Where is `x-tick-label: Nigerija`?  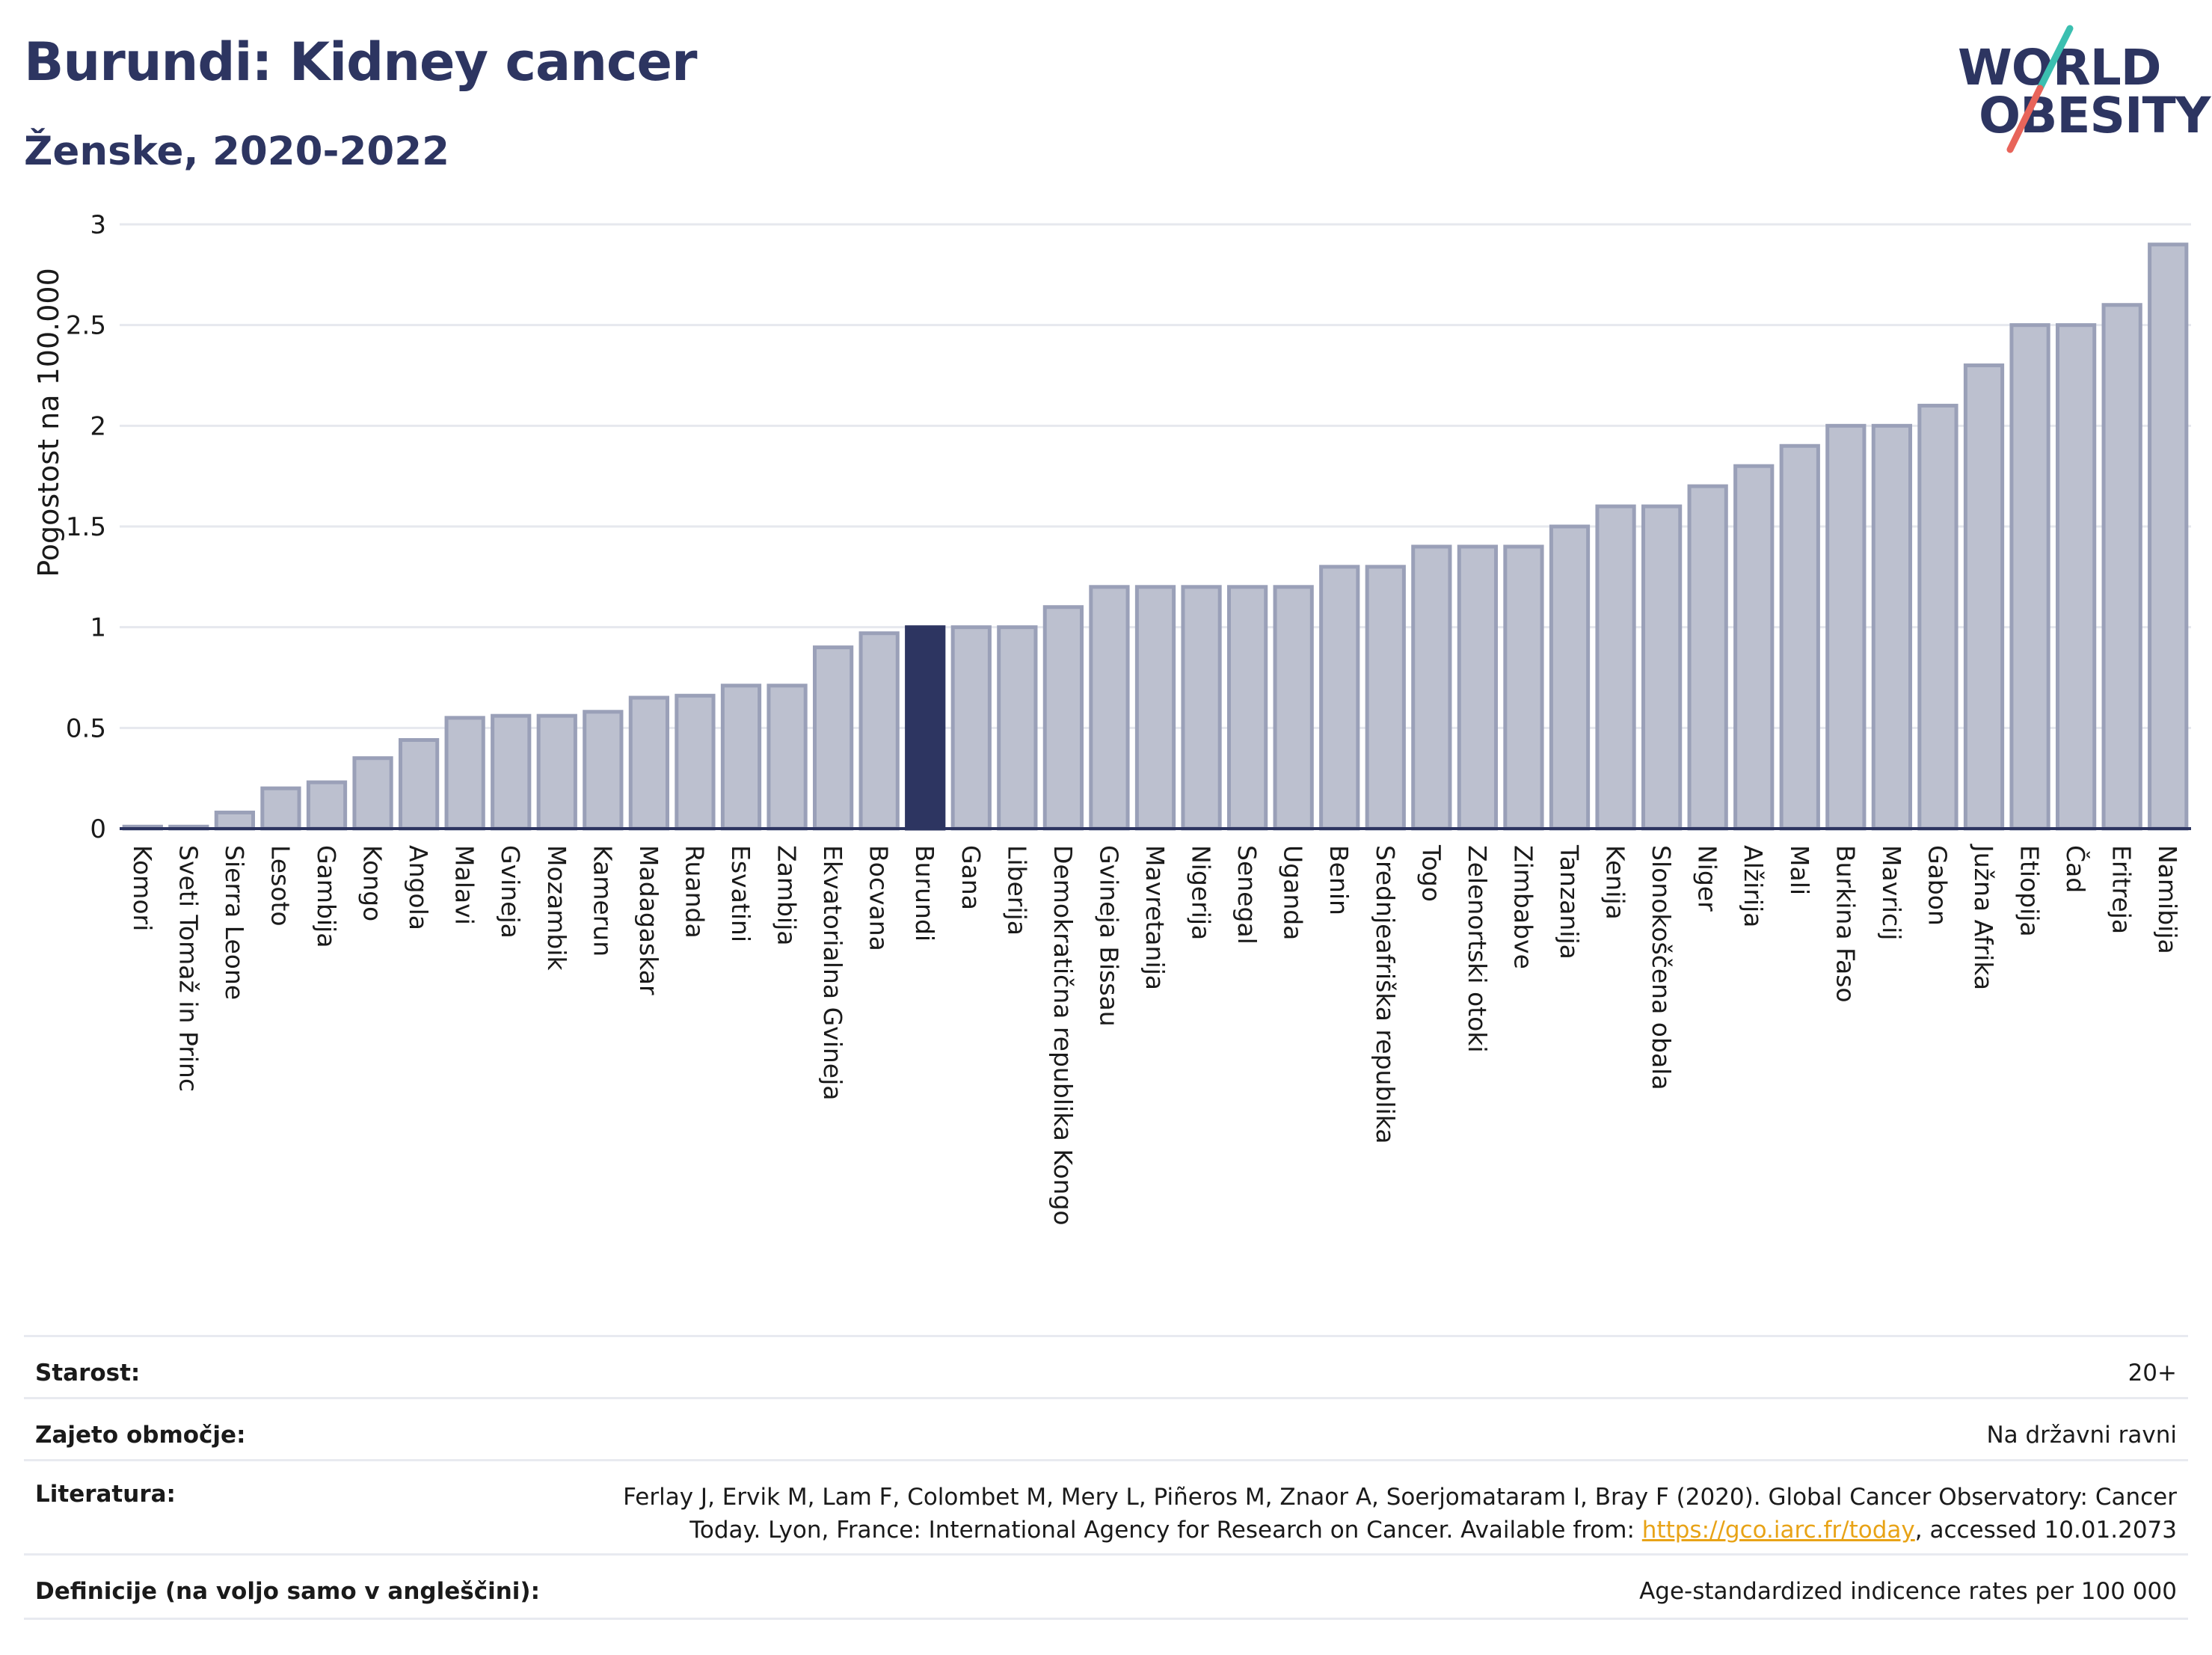 x-tick-label: Nigerija is located at coordinates (1201, 892).